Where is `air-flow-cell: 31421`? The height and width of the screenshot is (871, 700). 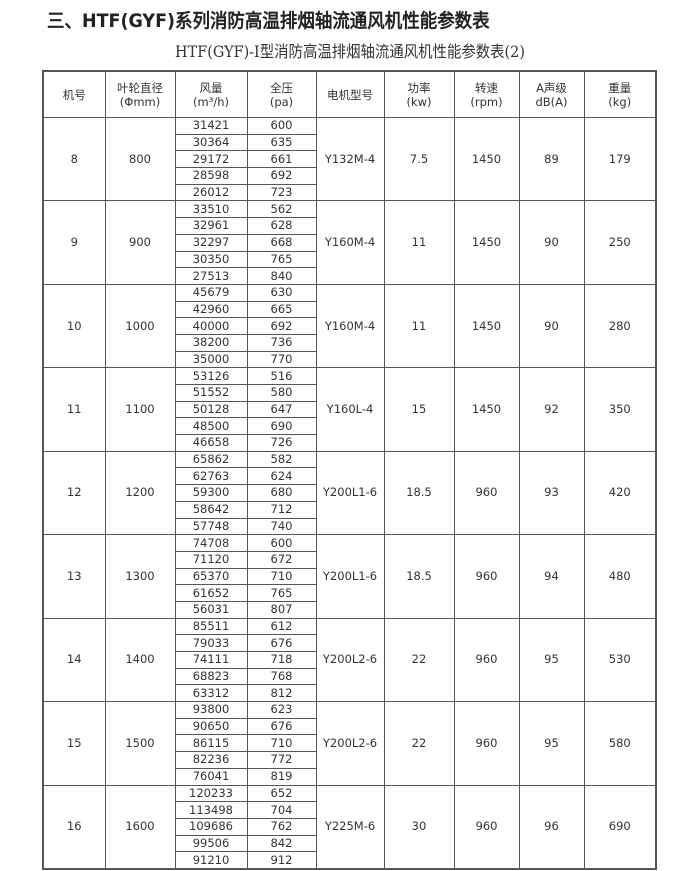
air-flow-cell: 31421 is located at coordinates (211, 126).